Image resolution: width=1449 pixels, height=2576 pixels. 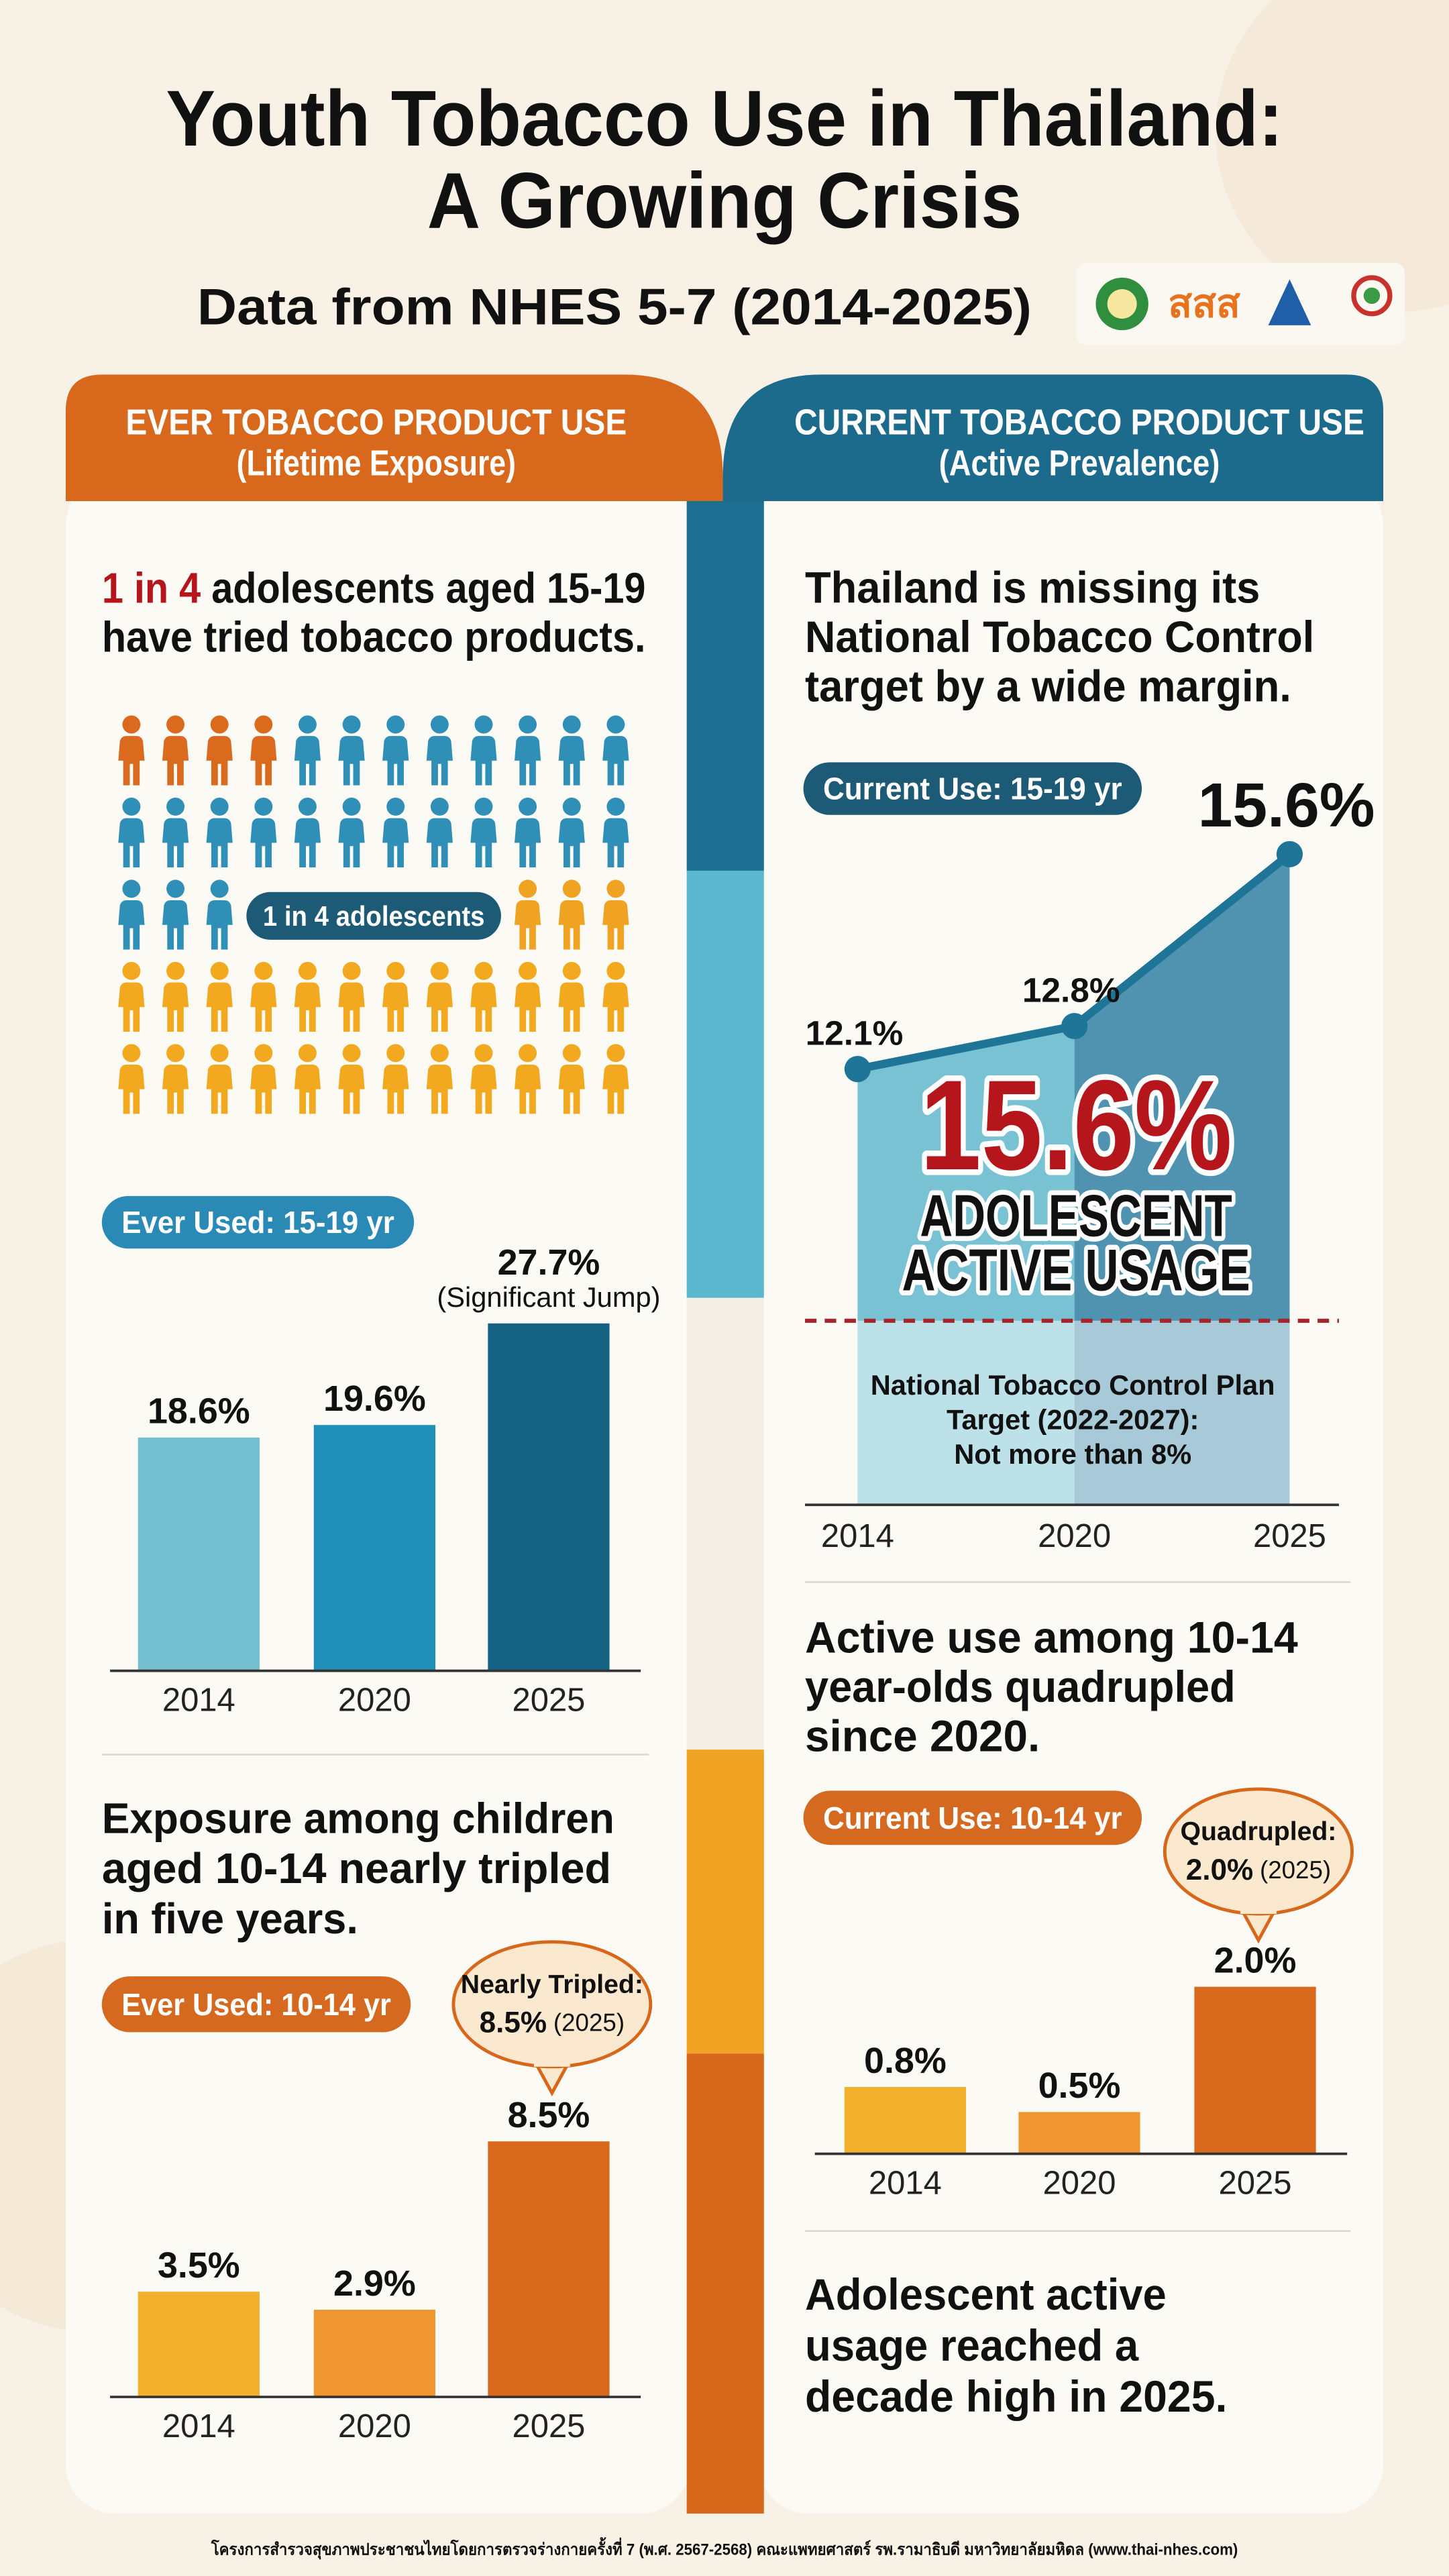 What do you see at coordinates (1053, 437) in the screenshot?
I see `right-header` at bounding box center [1053, 437].